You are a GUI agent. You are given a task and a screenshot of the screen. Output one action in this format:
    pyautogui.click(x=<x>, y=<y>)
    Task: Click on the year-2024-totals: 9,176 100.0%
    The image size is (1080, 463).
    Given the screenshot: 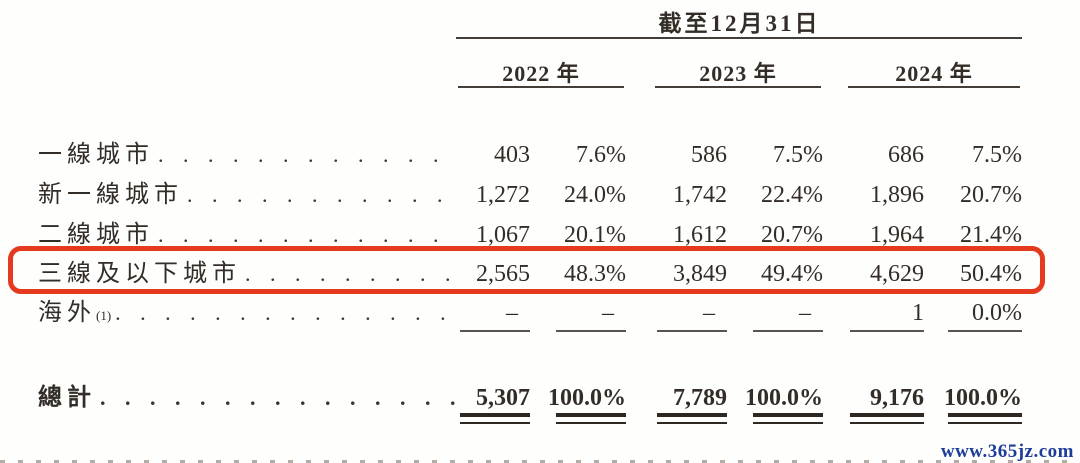 What is the action you would take?
    pyautogui.click(x=936, y=402)
    